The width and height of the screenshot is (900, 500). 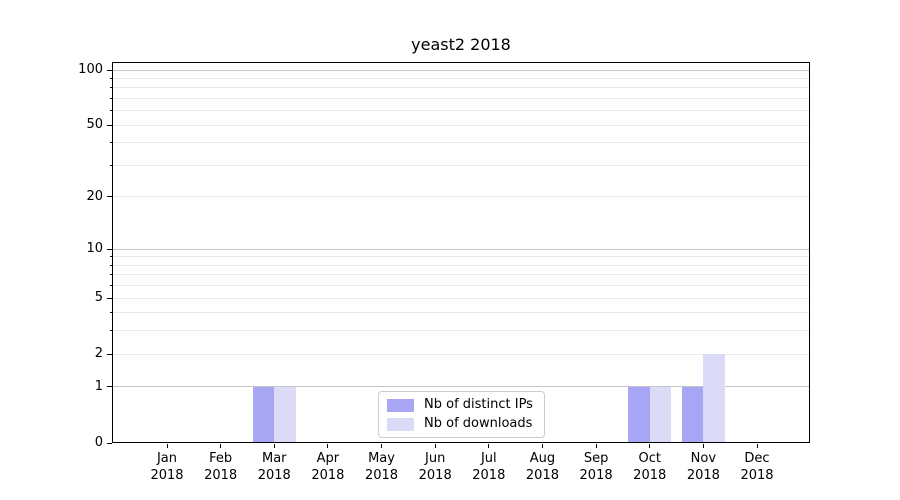 What do you see at coordinates (703, 467) in the screenshot?
I see `x-tick-label: Nov 2018` at bounding box center [703, 467].